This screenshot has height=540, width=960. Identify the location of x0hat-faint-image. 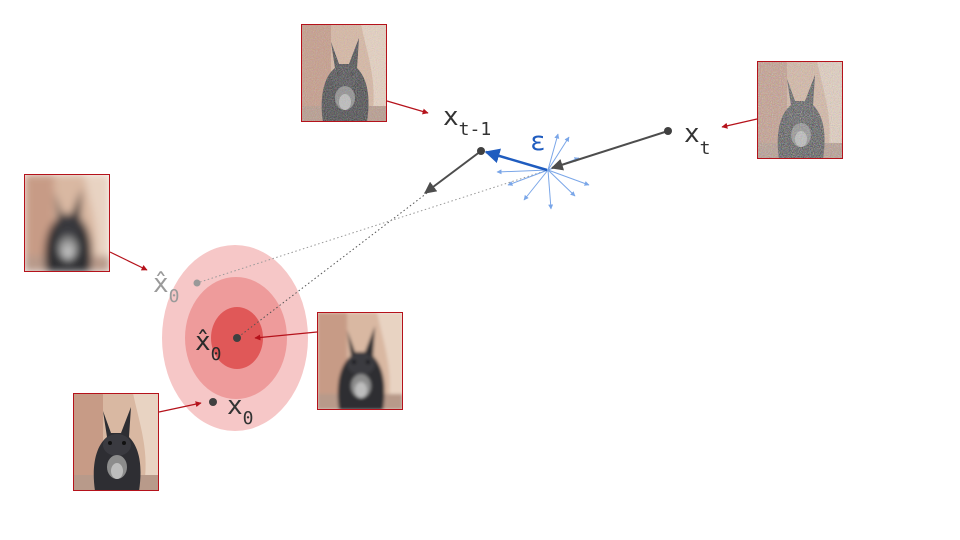
(67, 223).